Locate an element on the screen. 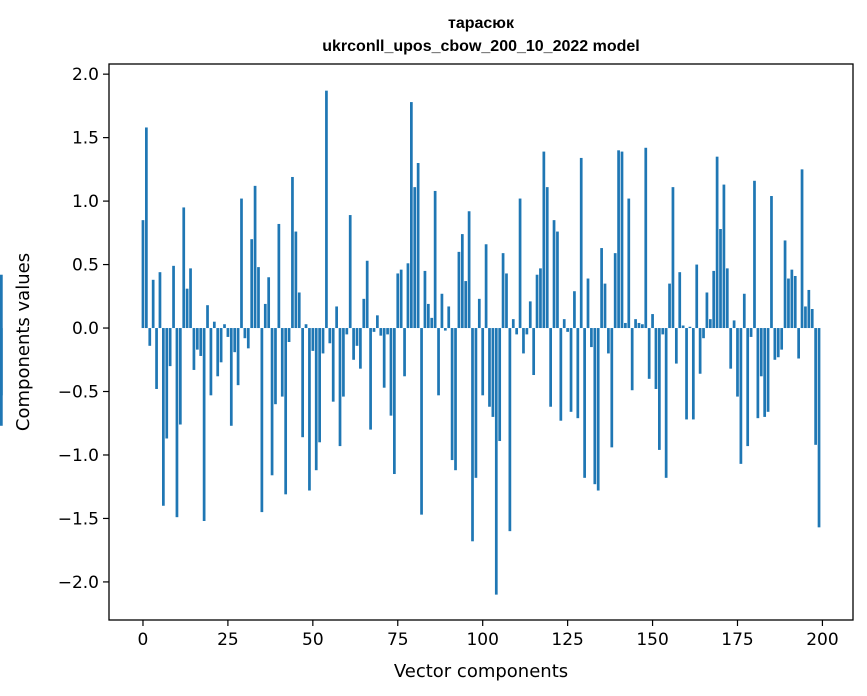 This screenshot has width=867, height=696. x-tick-label: 175 is located at coordinates (737, 640).